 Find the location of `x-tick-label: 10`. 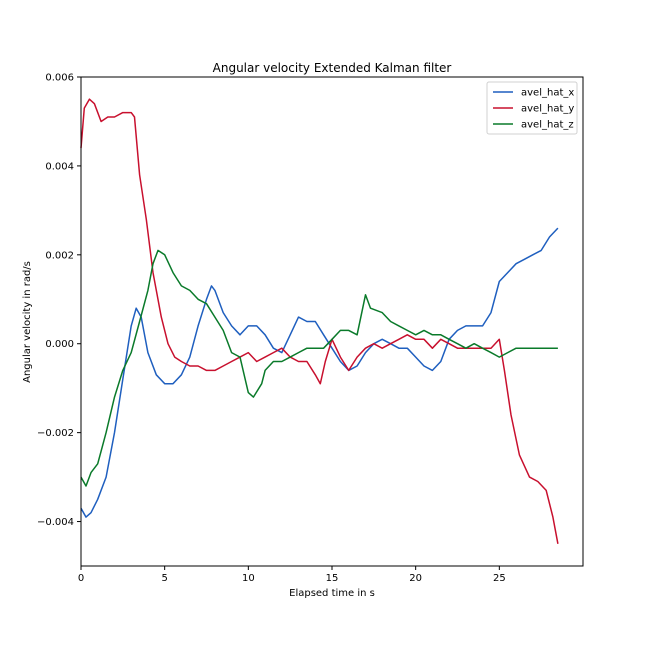

x-tick-label: 10 is located at coordinates (248, 578).